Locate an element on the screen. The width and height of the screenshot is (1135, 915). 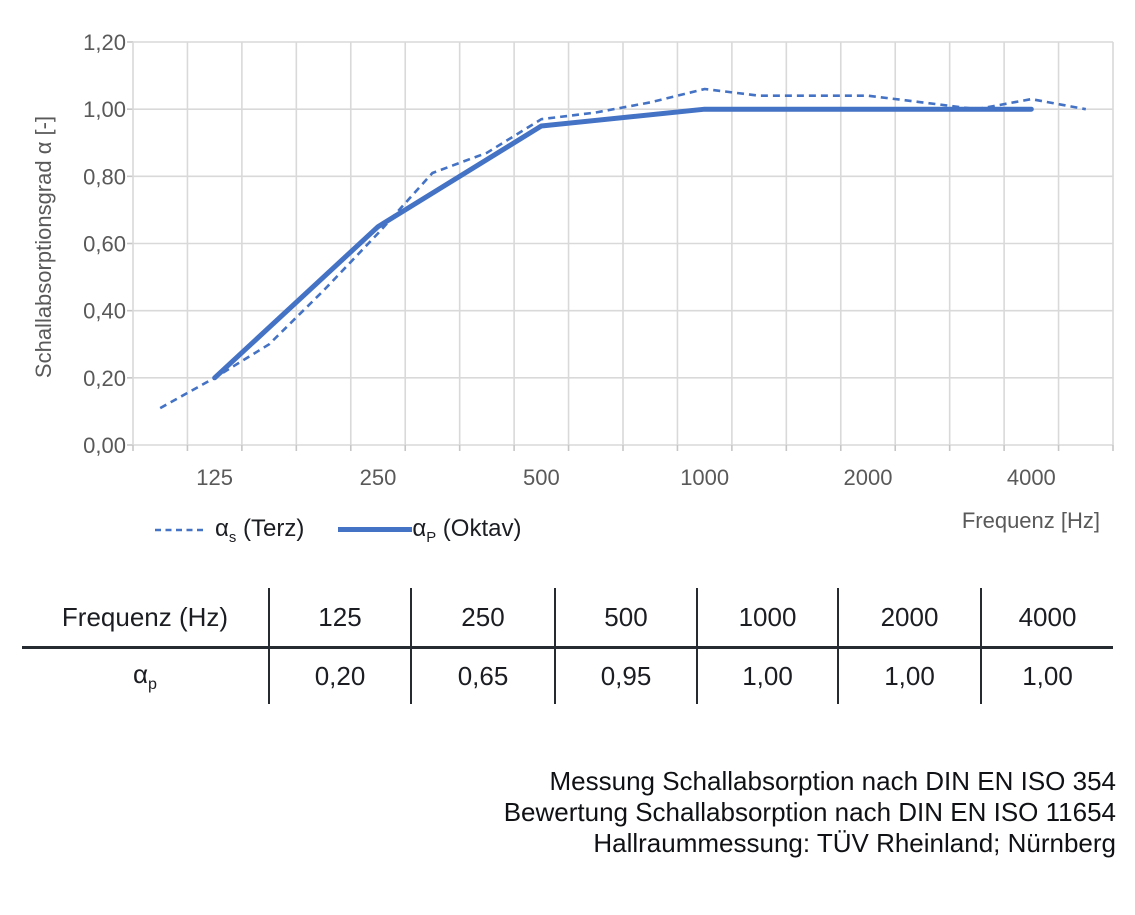
value-125: 0,20 is located at coordinates (339, 675).